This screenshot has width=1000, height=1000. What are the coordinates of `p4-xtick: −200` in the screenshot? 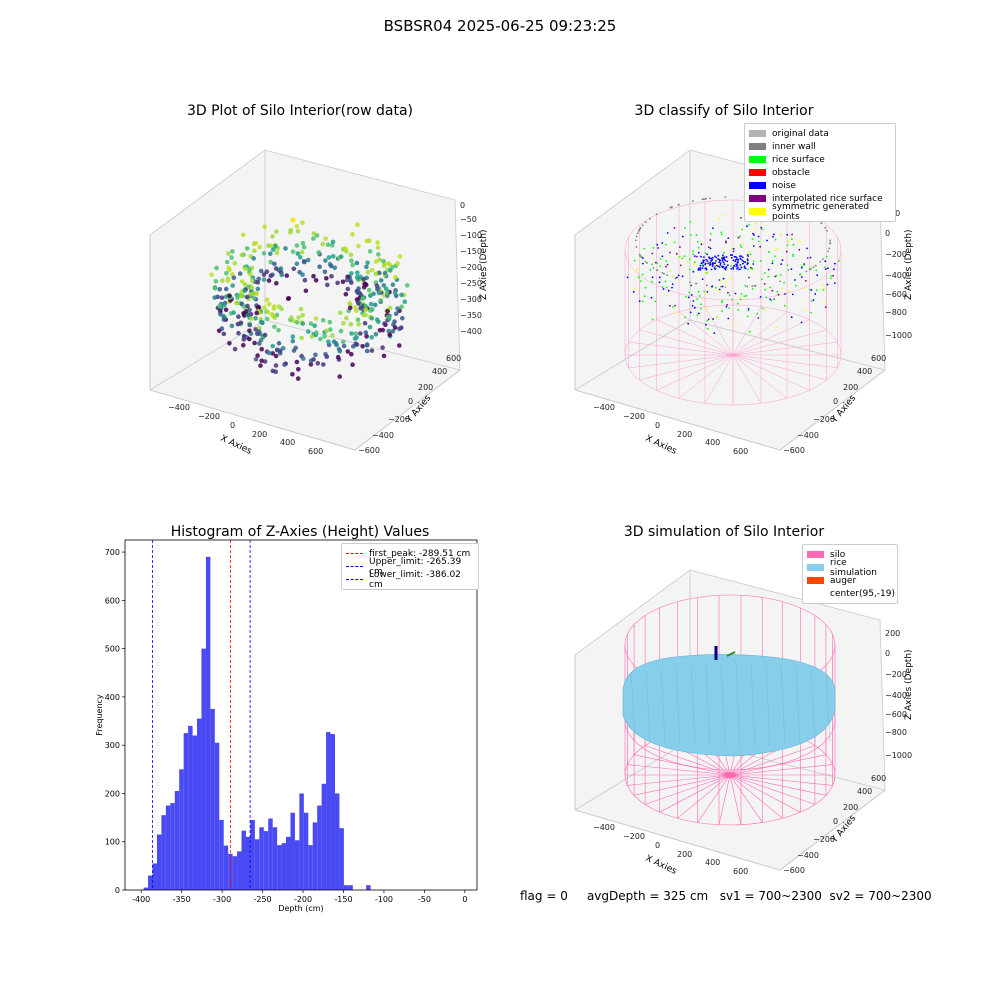 It's located at (634, 836).